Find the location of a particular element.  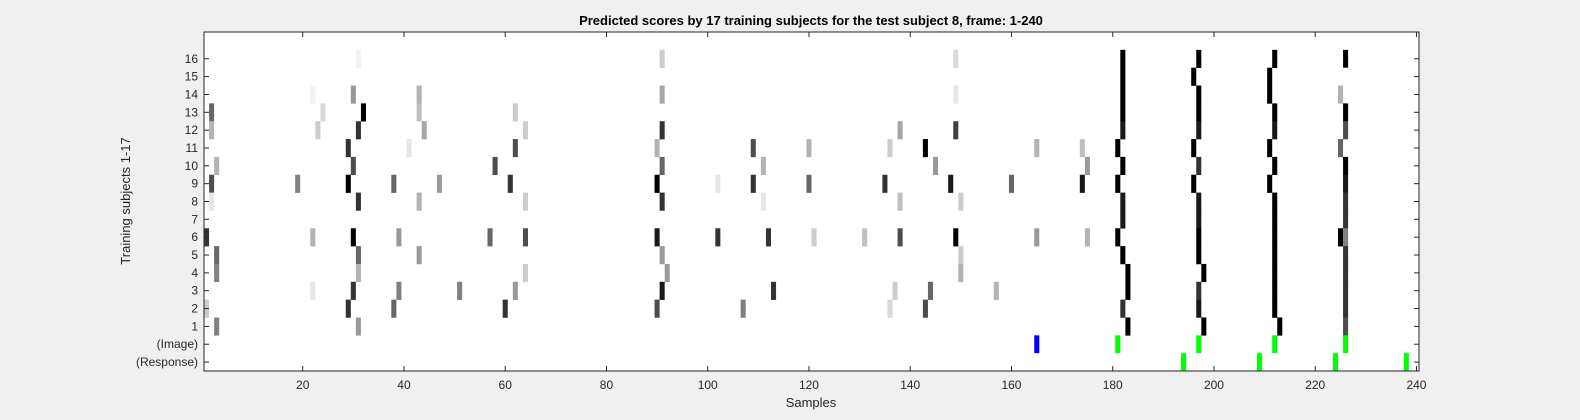

y-tick-label: 14 is located at coordinates (192, 94).